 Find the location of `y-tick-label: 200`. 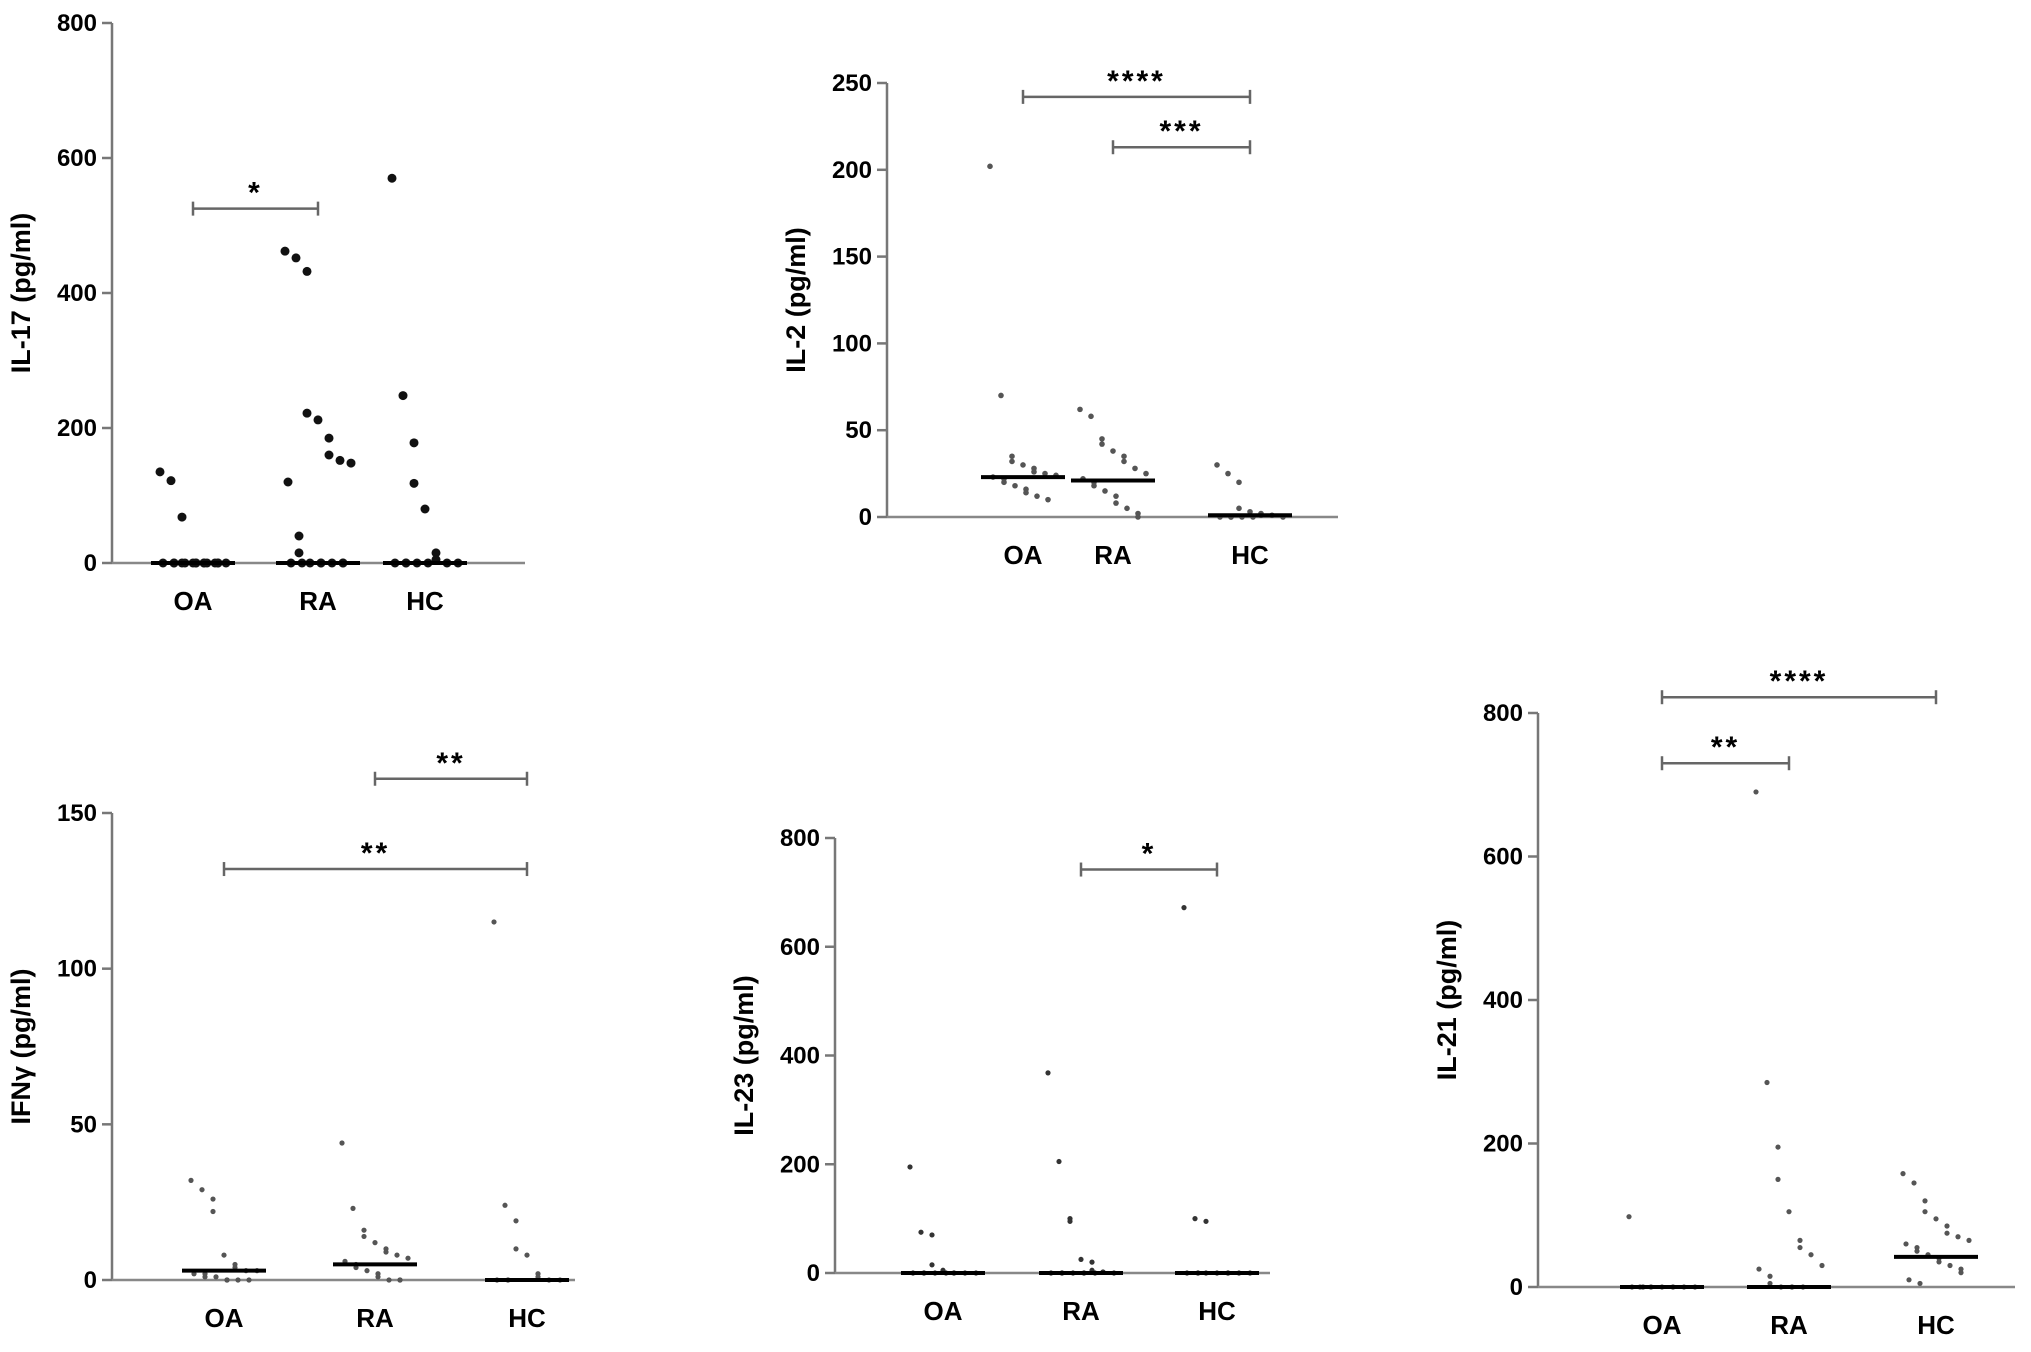

y-tick-label: 200 is located at coordinates (77, 428).